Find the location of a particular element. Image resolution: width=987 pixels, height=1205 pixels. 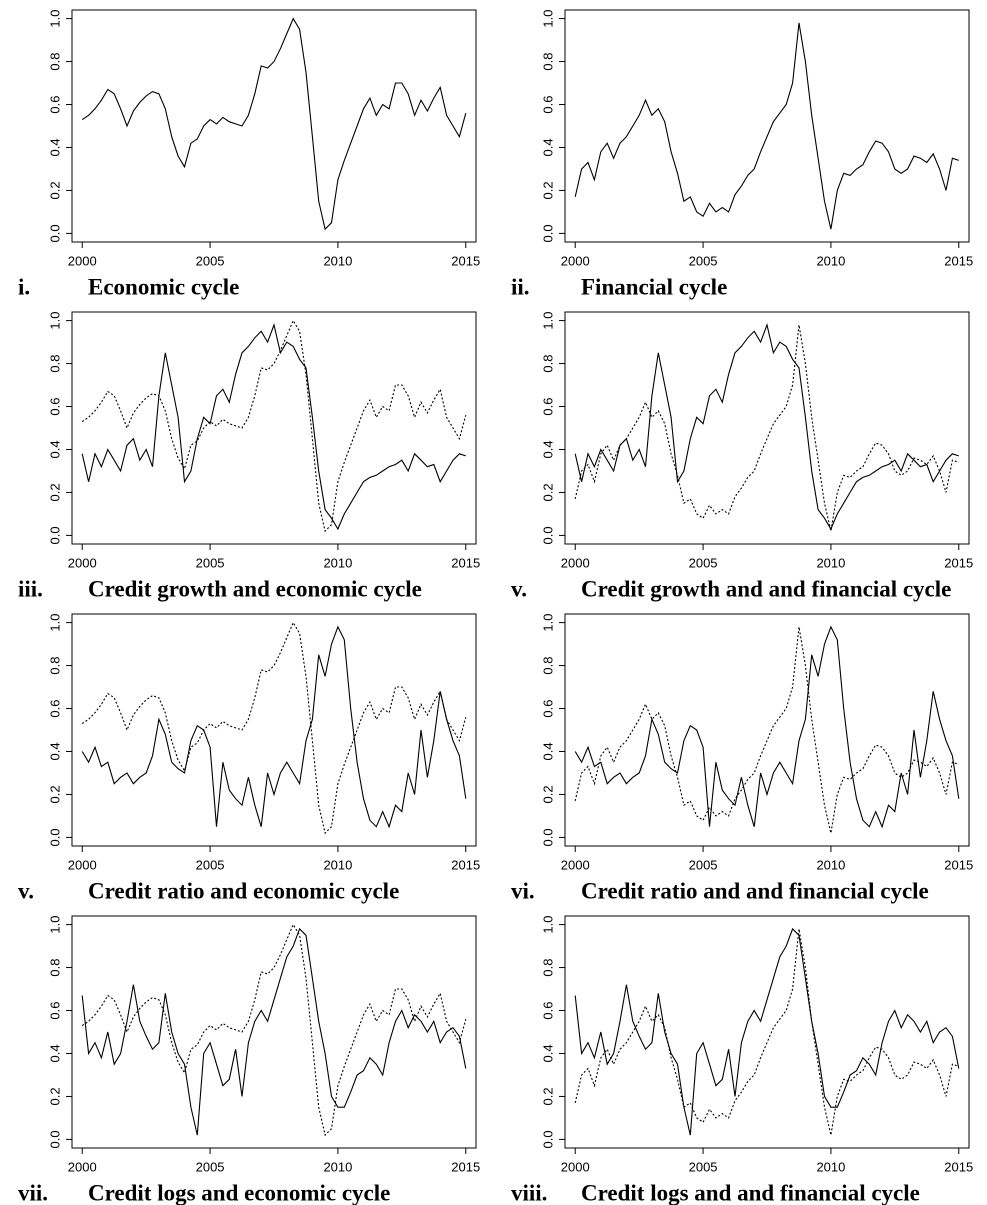

panel-title: Credit growth and and financial cycle is located at coordinates (766, 588).